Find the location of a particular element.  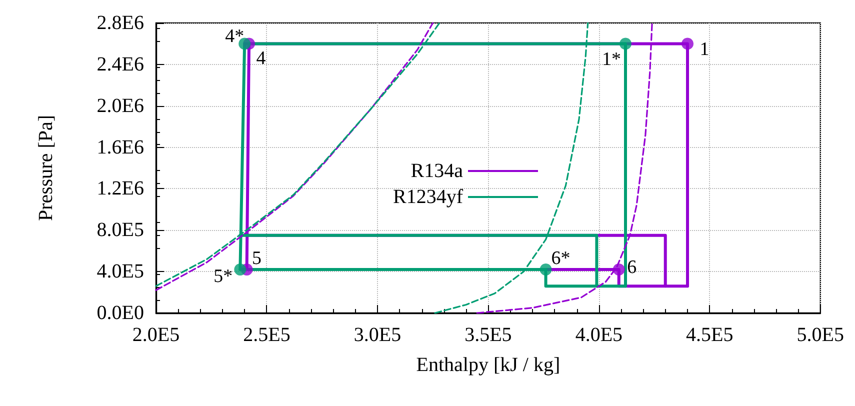

x-tick-label: 3.0E5 is located at coordinates (378, 335).